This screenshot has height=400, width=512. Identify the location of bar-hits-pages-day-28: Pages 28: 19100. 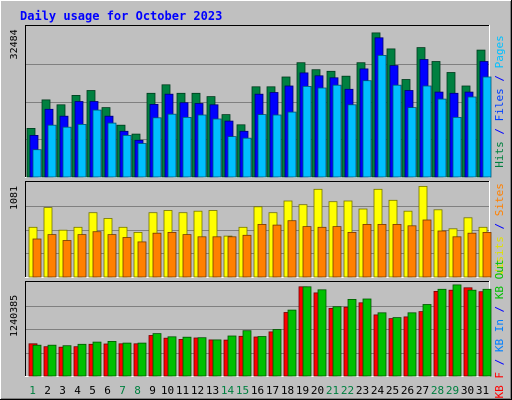
(442, 138).